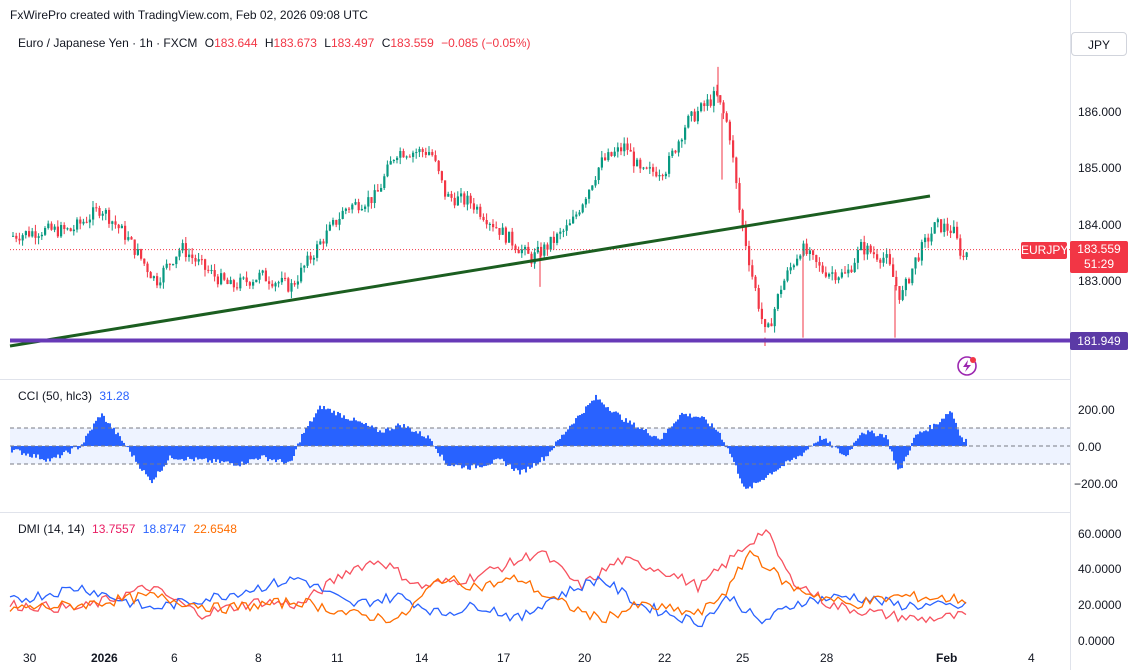 The image size is (1130, 670). Describe the element at coordinates (1099, 341) in the screenshot. I see `support-price-badge: 181.949` at that location.